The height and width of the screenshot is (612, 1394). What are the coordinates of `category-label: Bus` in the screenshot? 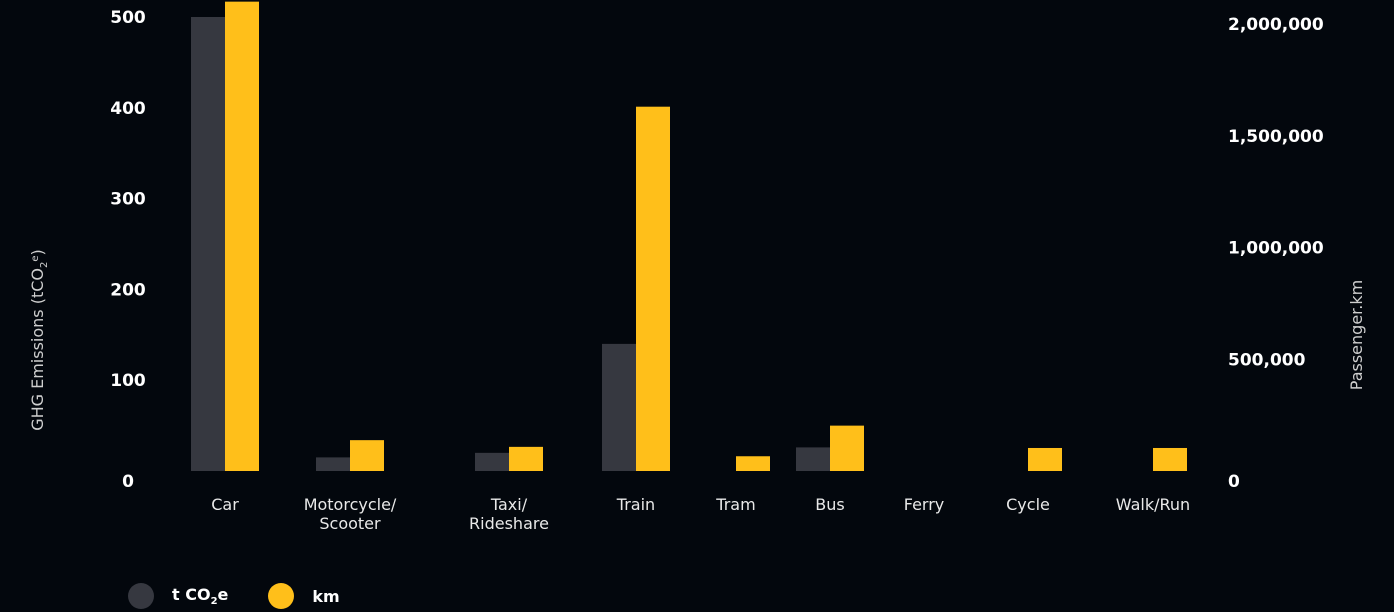 It's located at (829, 504).